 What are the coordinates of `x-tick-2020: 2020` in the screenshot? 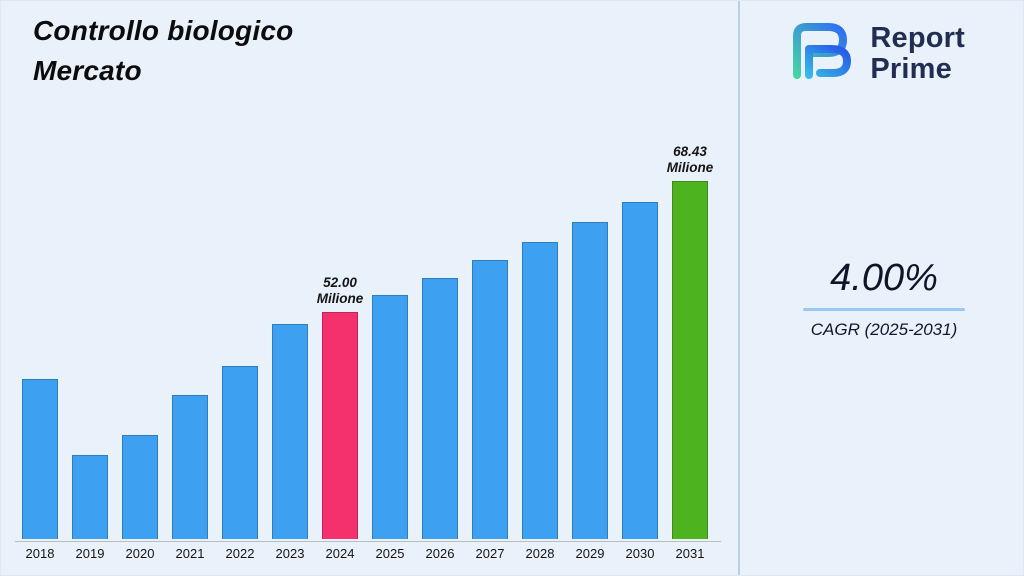 It's located at (140, 553).